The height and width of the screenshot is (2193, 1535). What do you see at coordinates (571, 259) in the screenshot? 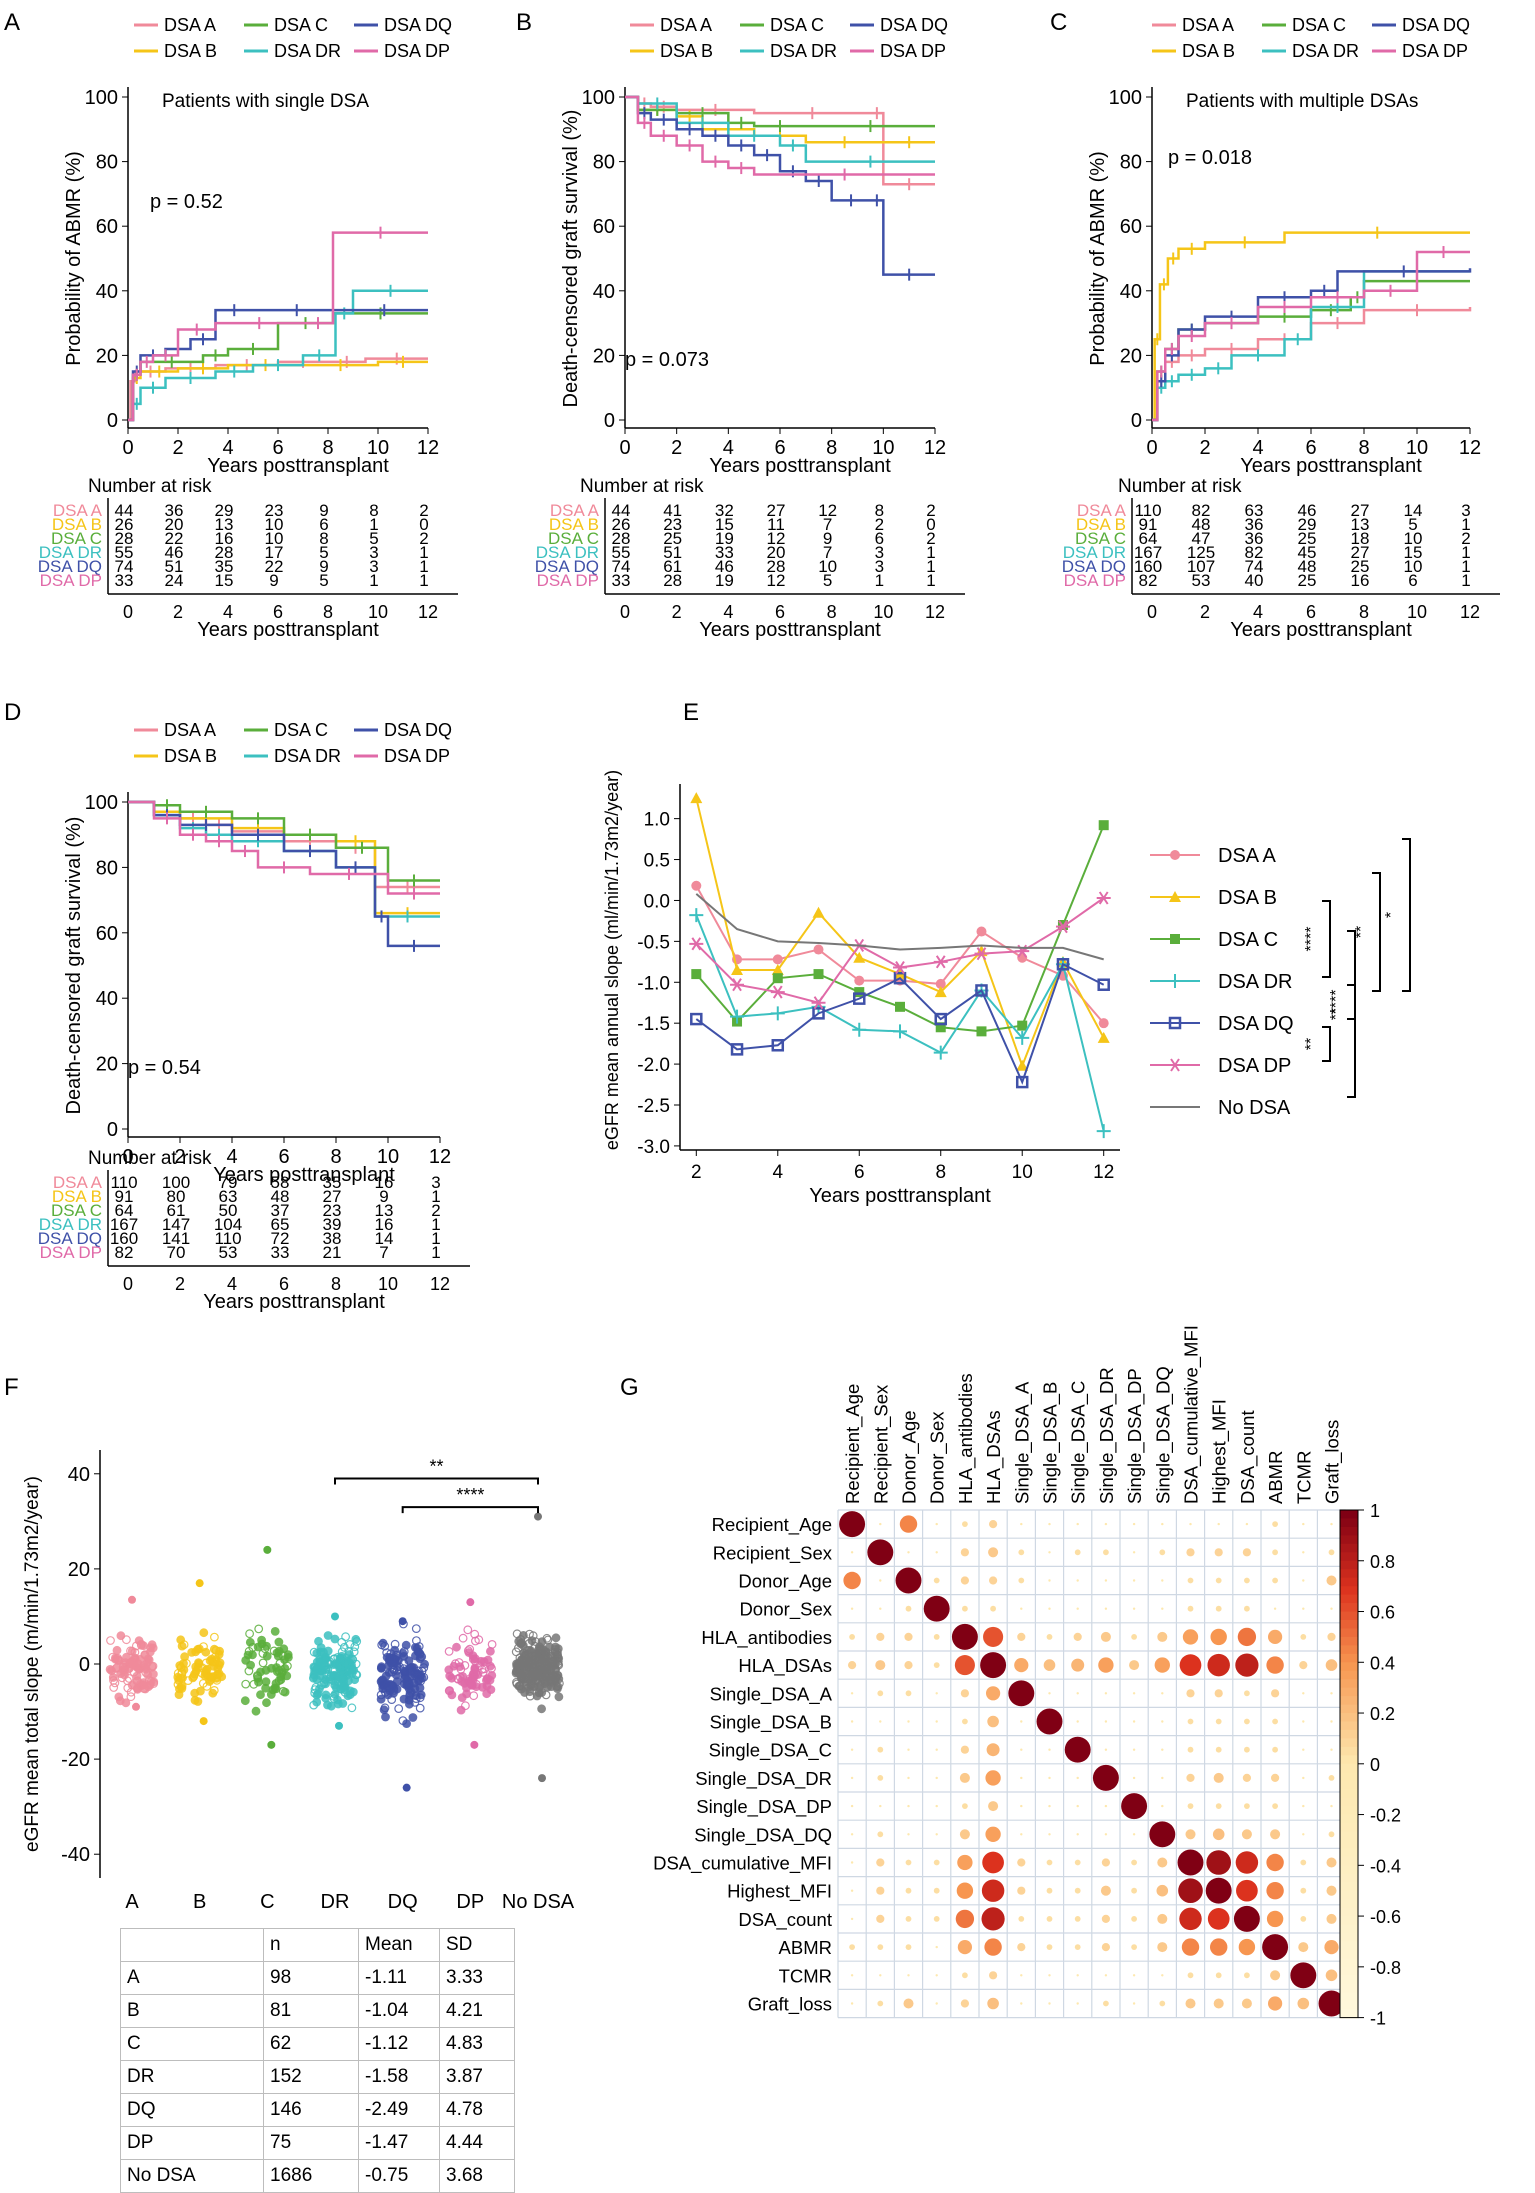
I see `y-axis-label: Death-censored graft survival (%)` at bounding box center [571, 259].